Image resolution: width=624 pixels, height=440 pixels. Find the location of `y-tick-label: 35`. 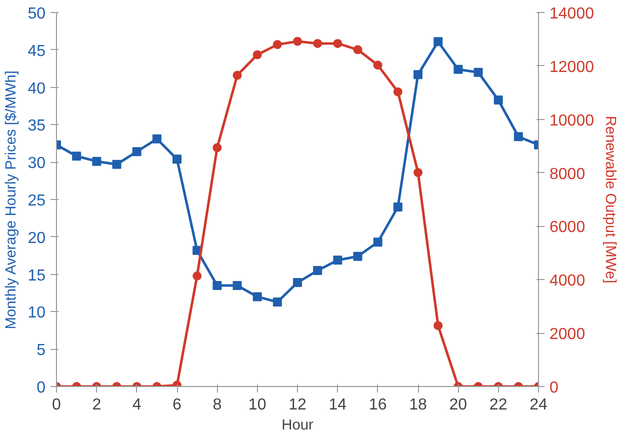

y-tick-label: 35 is located at coordinates (37, 126).